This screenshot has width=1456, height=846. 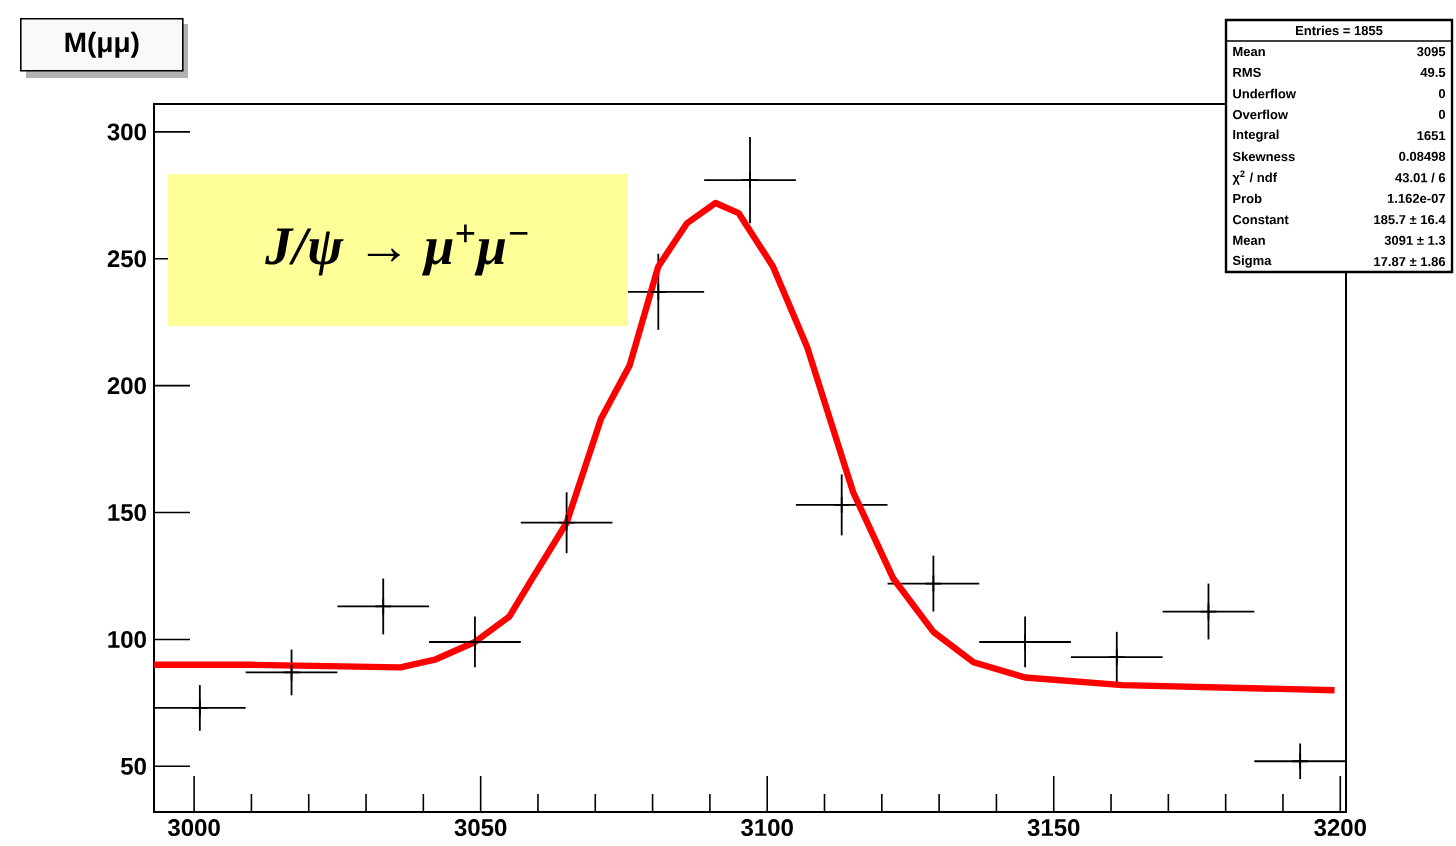 I want to click on x-tick-label: 3050, so click(x=480, y=828).